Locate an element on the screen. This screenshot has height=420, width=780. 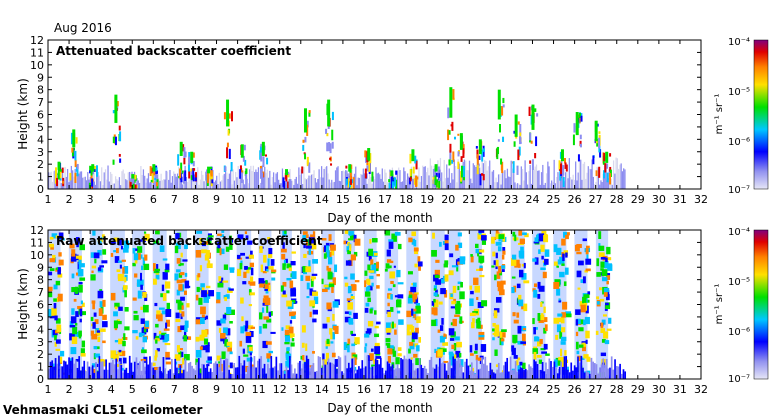
x-tick-label: 4 is located at coordinates (111, 199).